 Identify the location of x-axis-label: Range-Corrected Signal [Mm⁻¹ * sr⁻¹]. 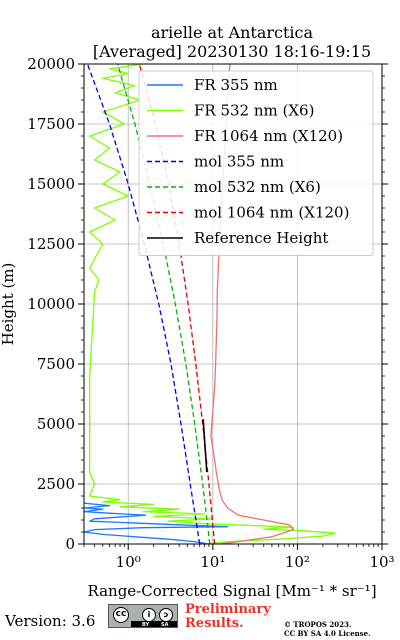
(231, 591).